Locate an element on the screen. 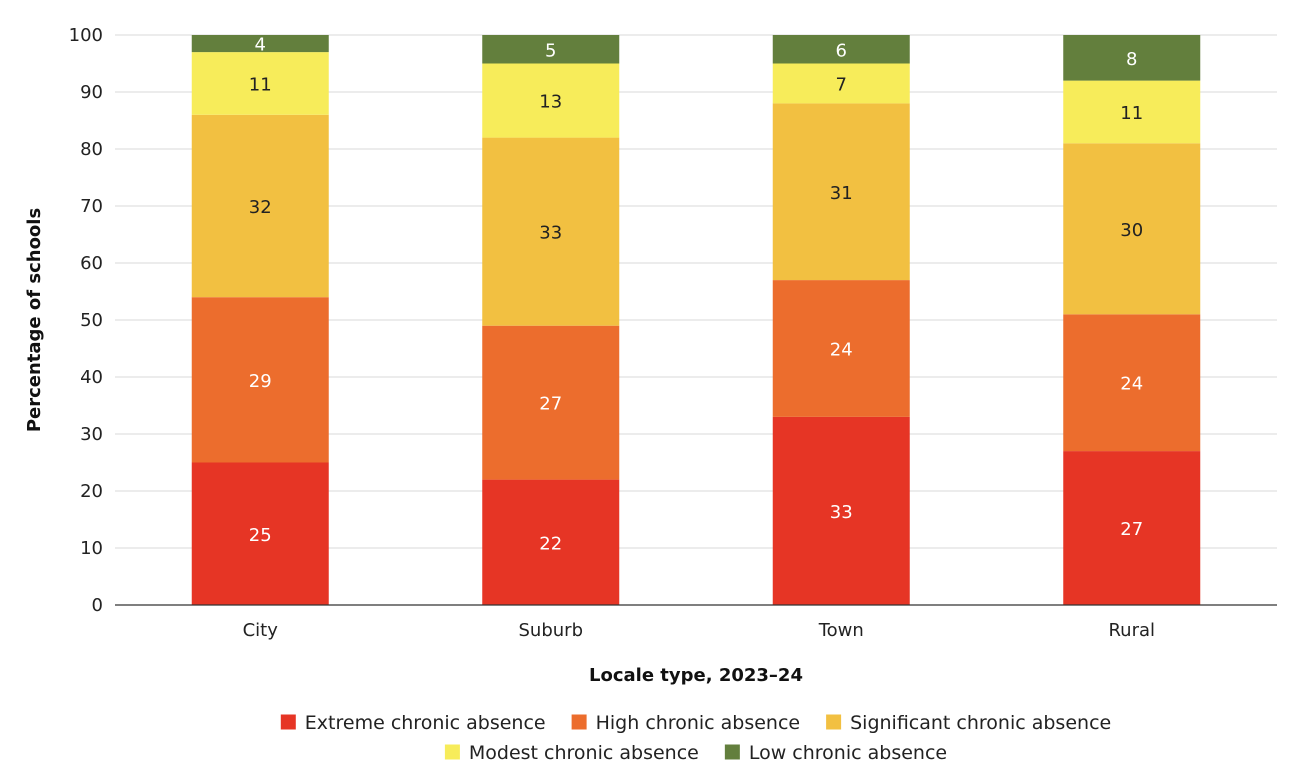 The height and width of the screenshot is (773, 1300). bar-town-significant-chronic-absence is located at coordinates (841, 192).